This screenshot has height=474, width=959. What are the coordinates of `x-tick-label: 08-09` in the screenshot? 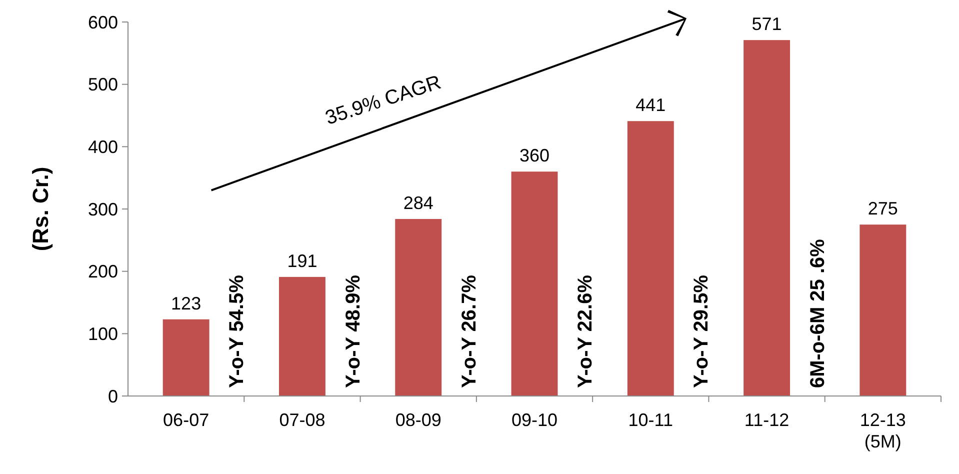 It's located at (418, 420).